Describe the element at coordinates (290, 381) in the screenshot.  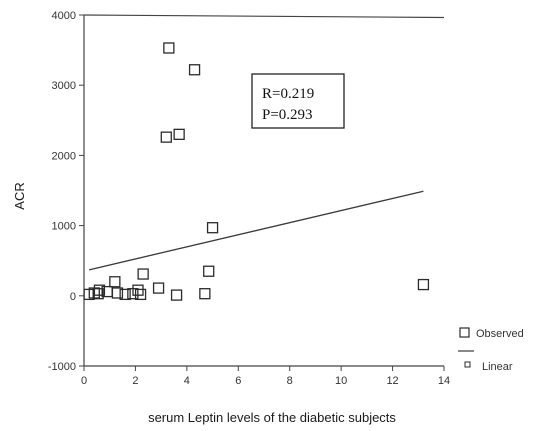
I see `x-tick-label: 8` at that location.